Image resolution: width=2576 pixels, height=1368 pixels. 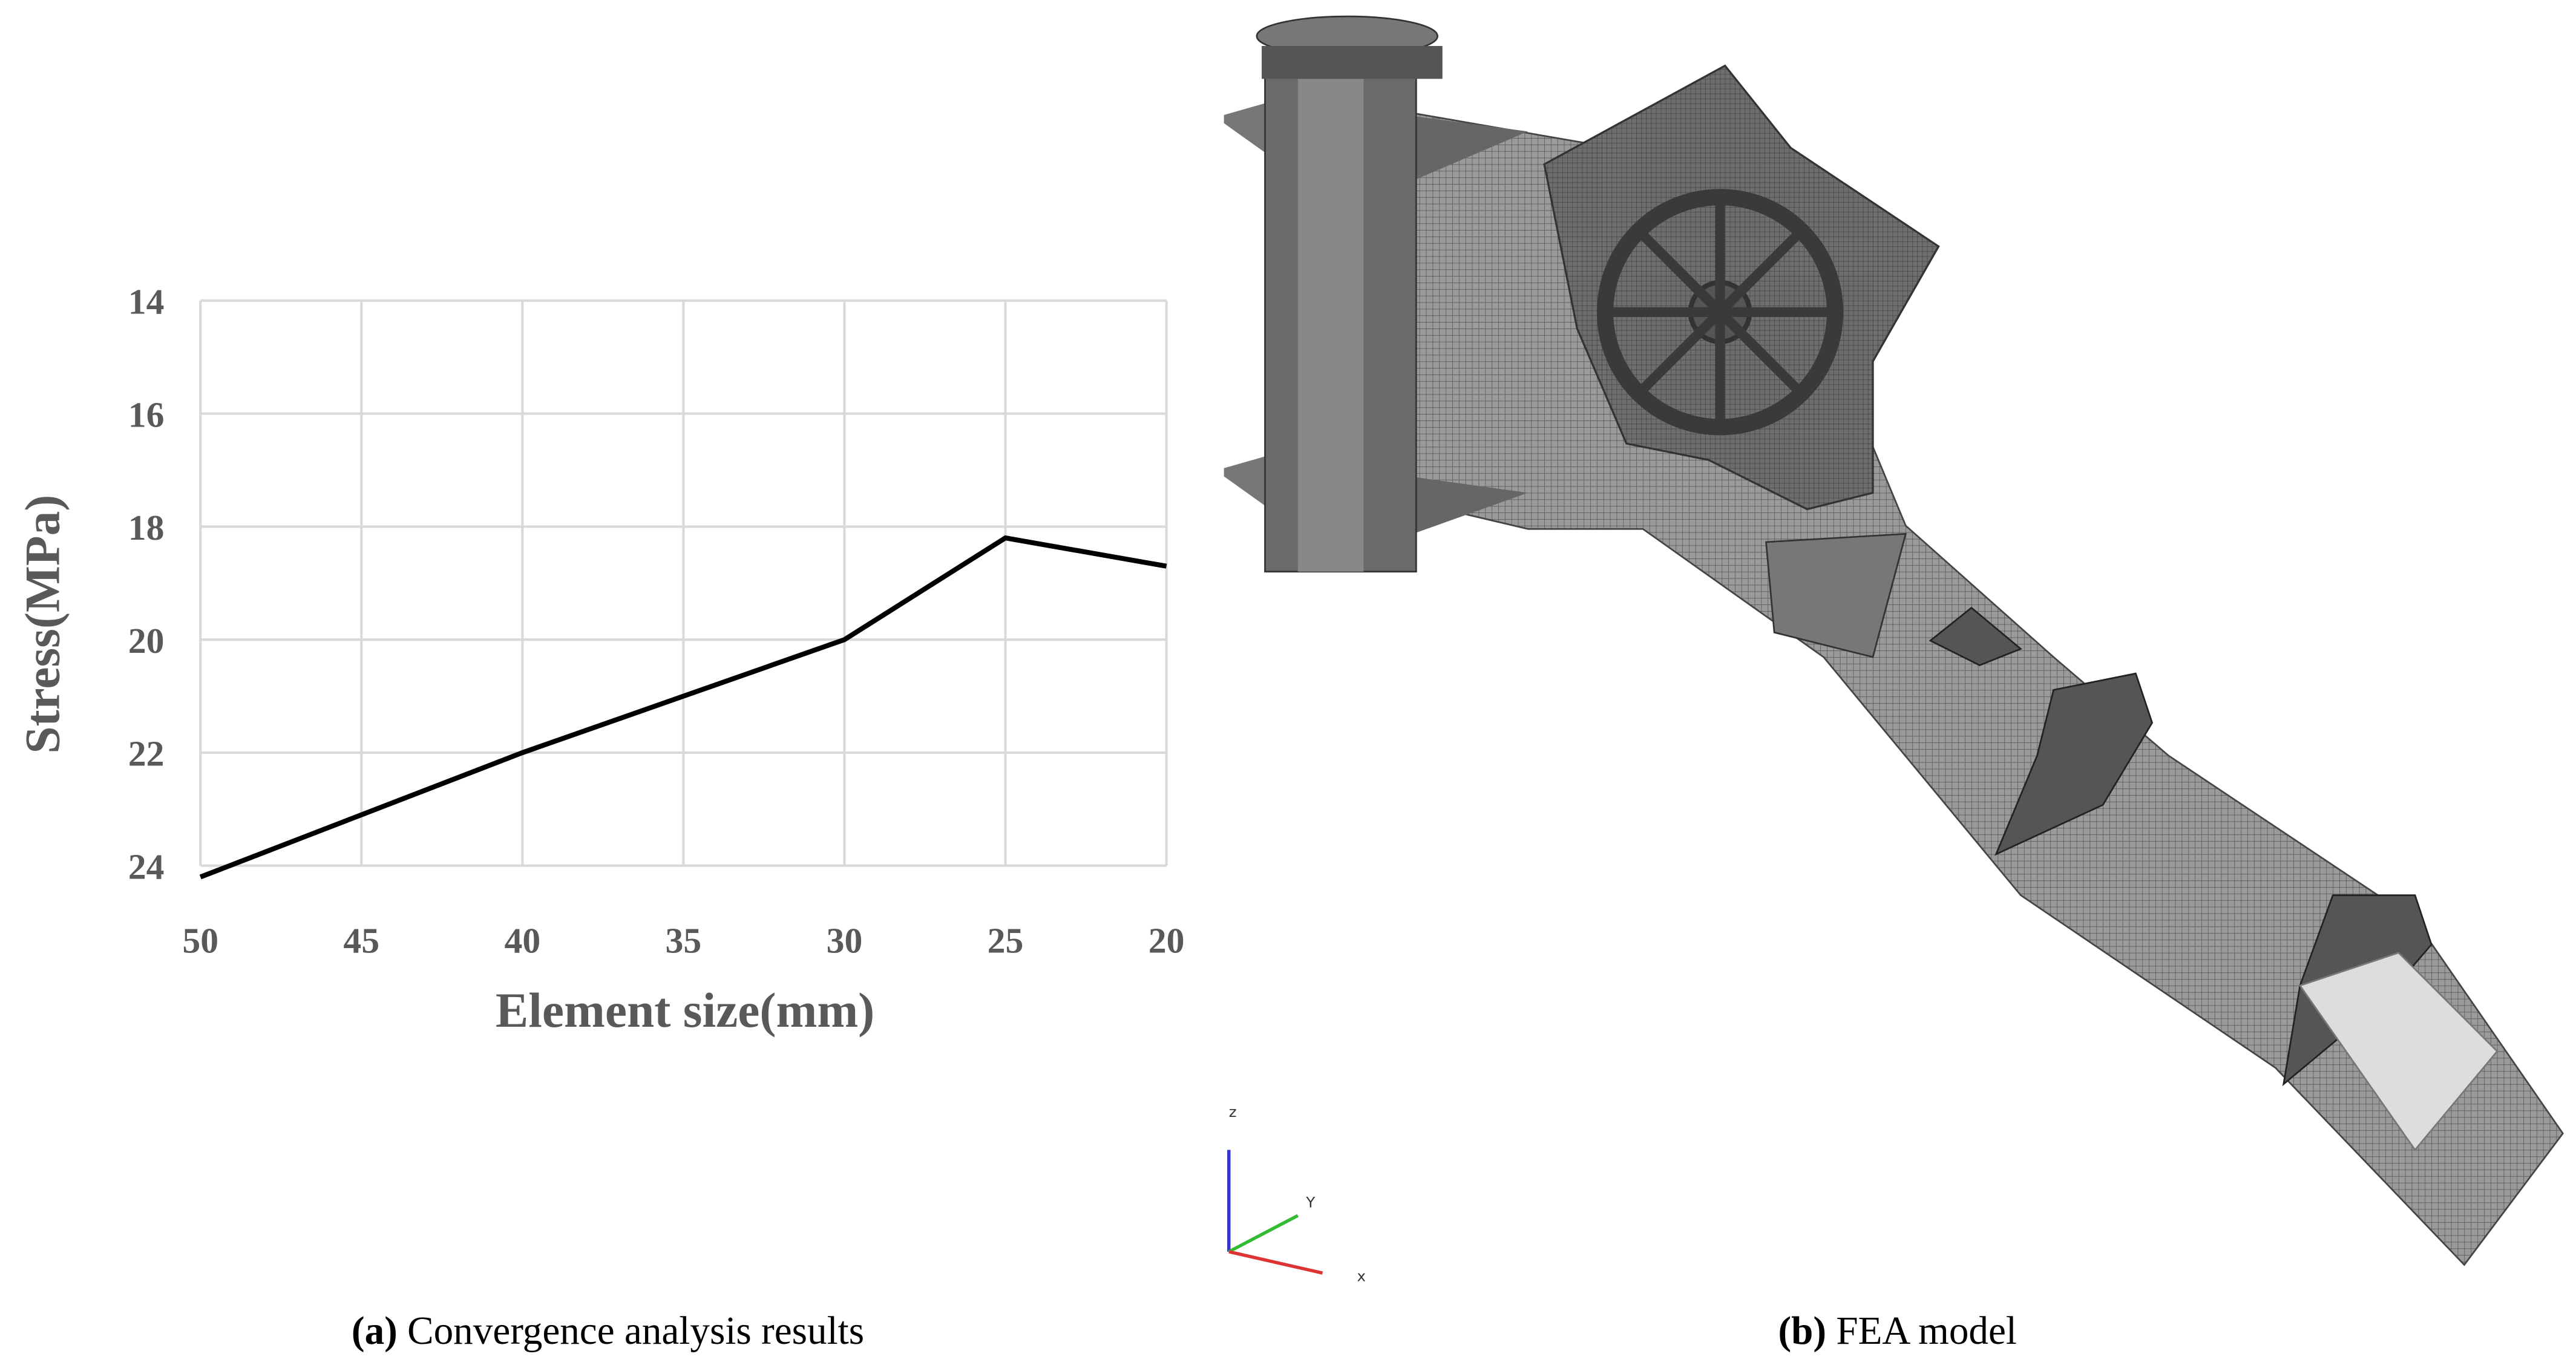 I want to click on caption-b: (b) FEA model, so click(x=1897, y=1331).